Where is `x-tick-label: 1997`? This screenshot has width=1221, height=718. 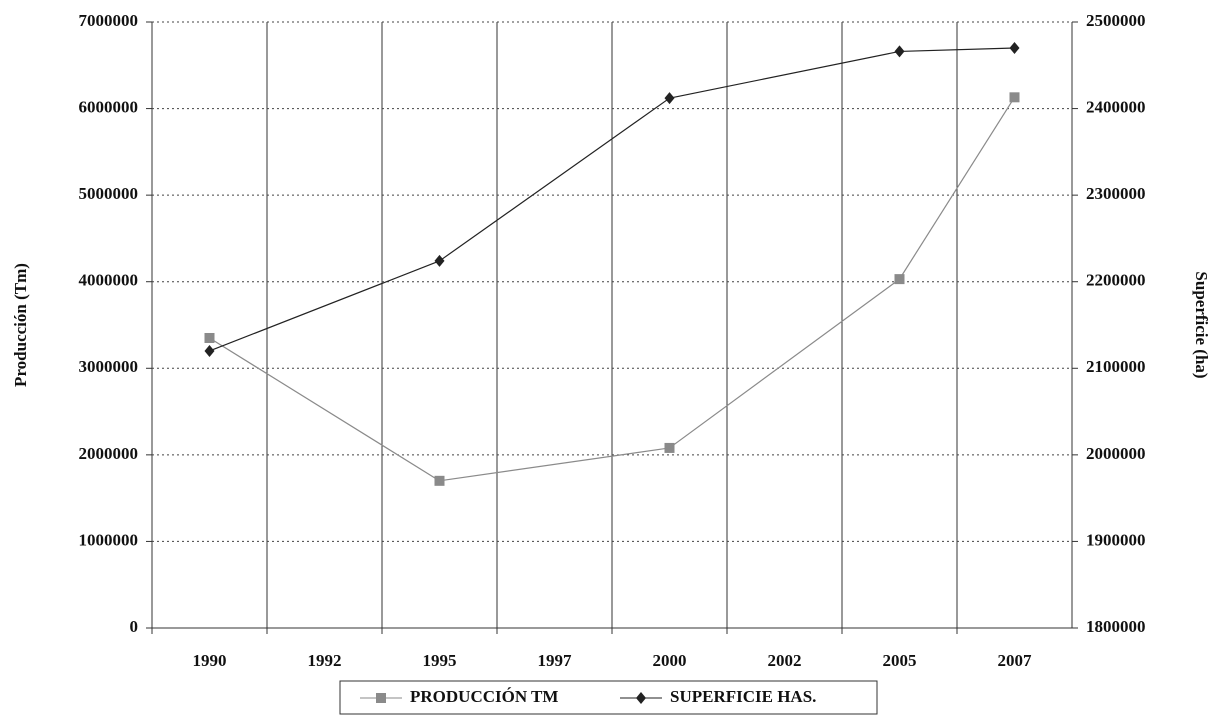
x-tick-label: 1997 is located at coordinates (555, 660).